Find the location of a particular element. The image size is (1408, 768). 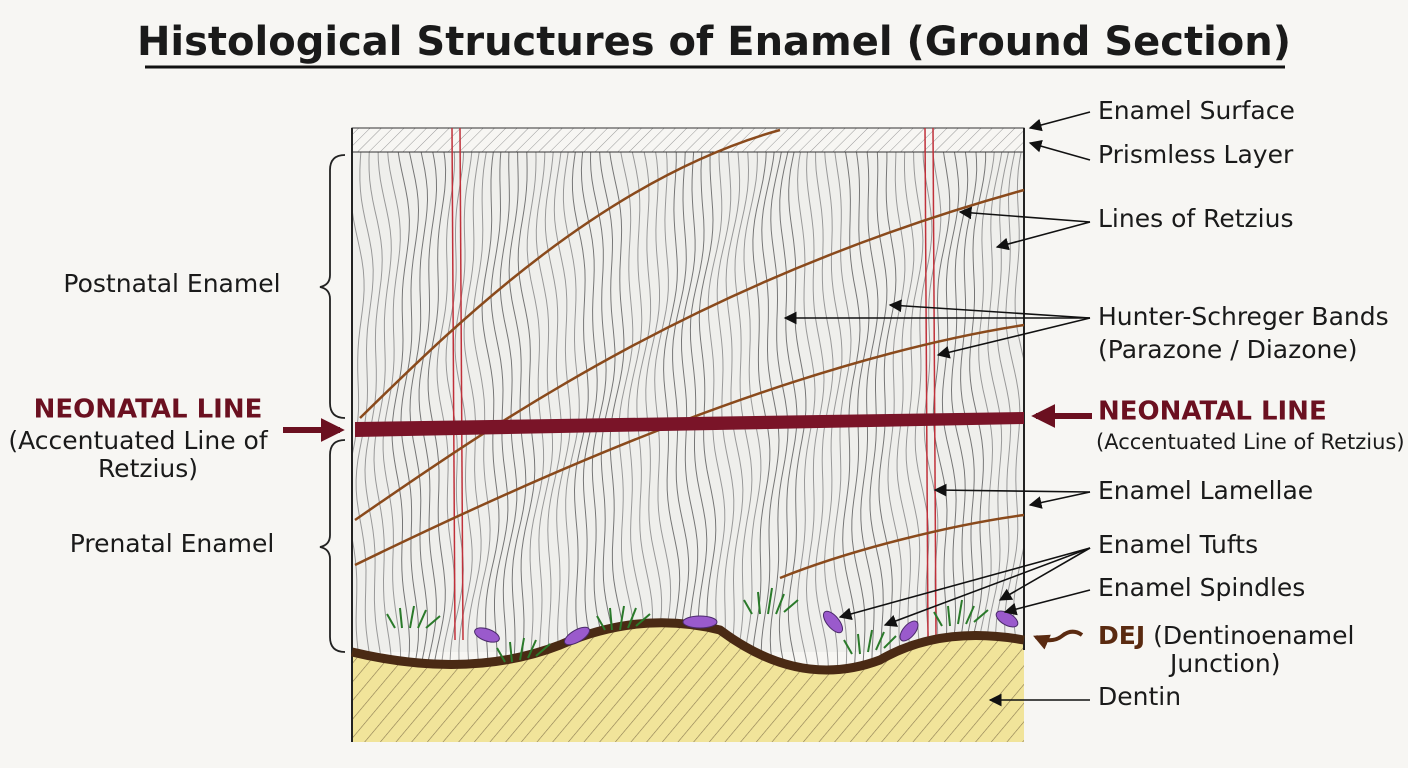

label: Prismless Layer is located at coordinates (1196, 154).